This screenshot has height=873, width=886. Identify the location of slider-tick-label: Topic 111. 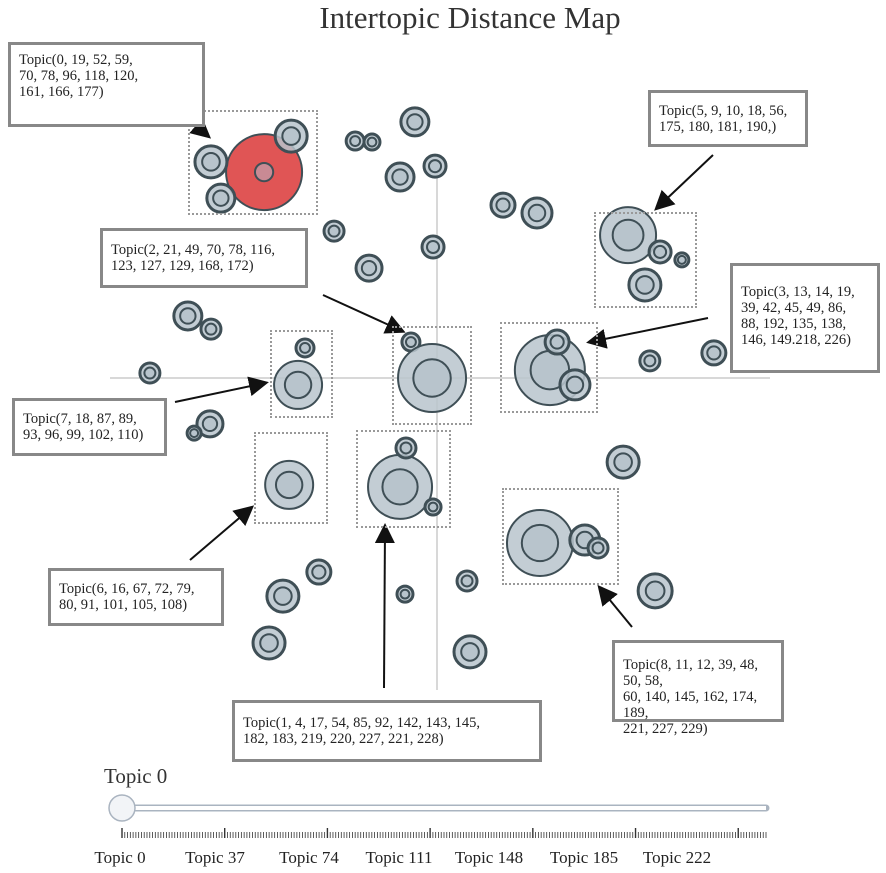
(399, 857).